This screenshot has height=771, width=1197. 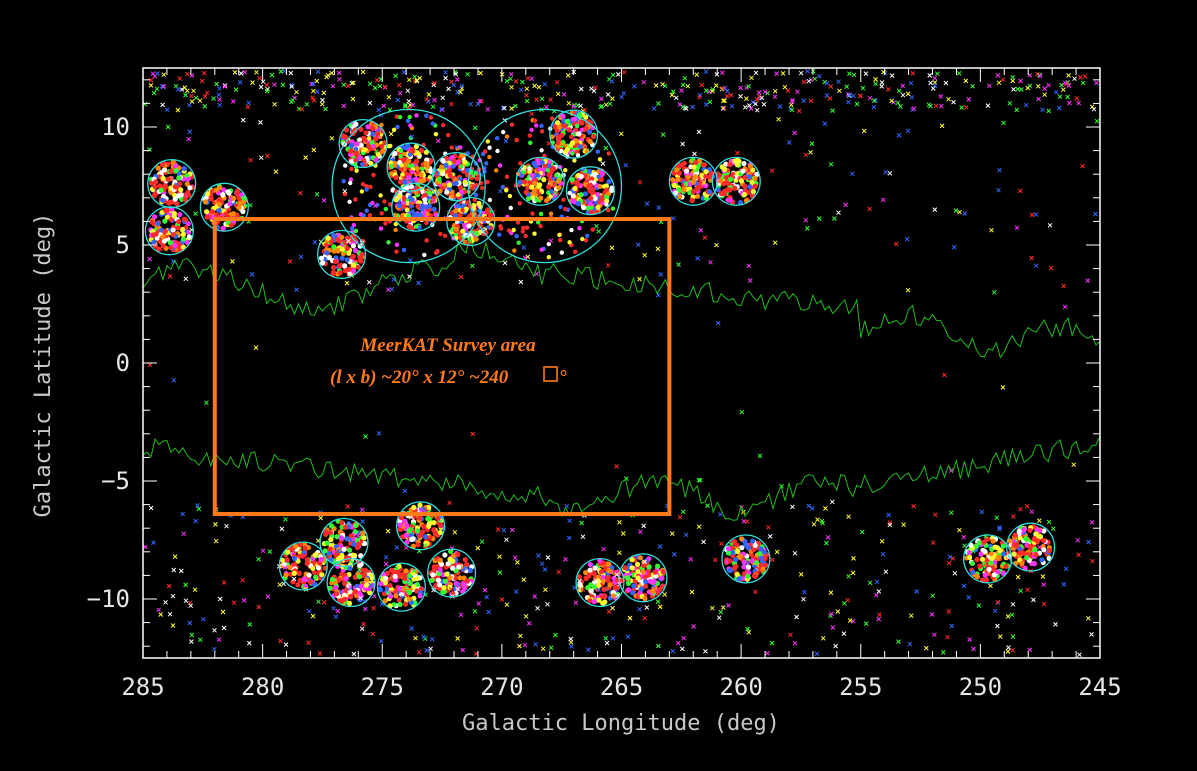 What do you see at coordinates (142, 687) in the screenshot?
I see `x-tick-label: 285` at bounding box center [142, 687].